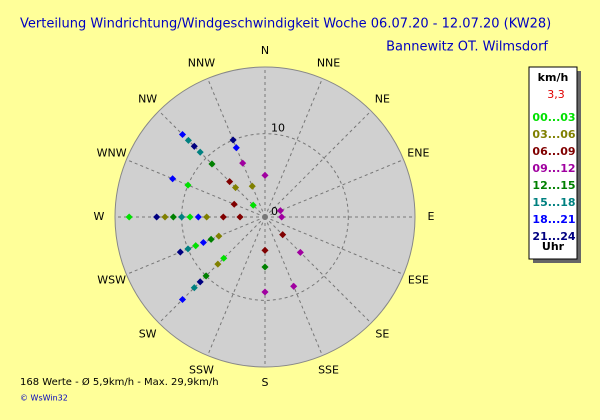 The height and width of the screenshot is (420, 600). I want to click on legend-entry: 21...24, so click(553, 236).